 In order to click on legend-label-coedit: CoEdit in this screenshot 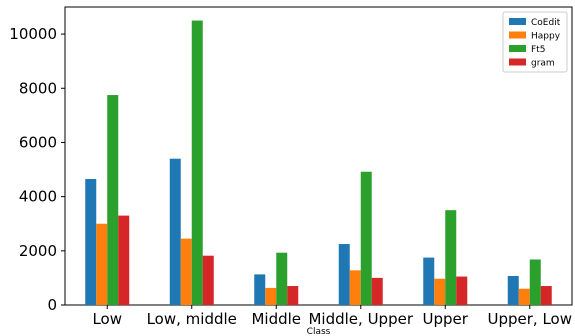, I will do `click(546, 23)`.